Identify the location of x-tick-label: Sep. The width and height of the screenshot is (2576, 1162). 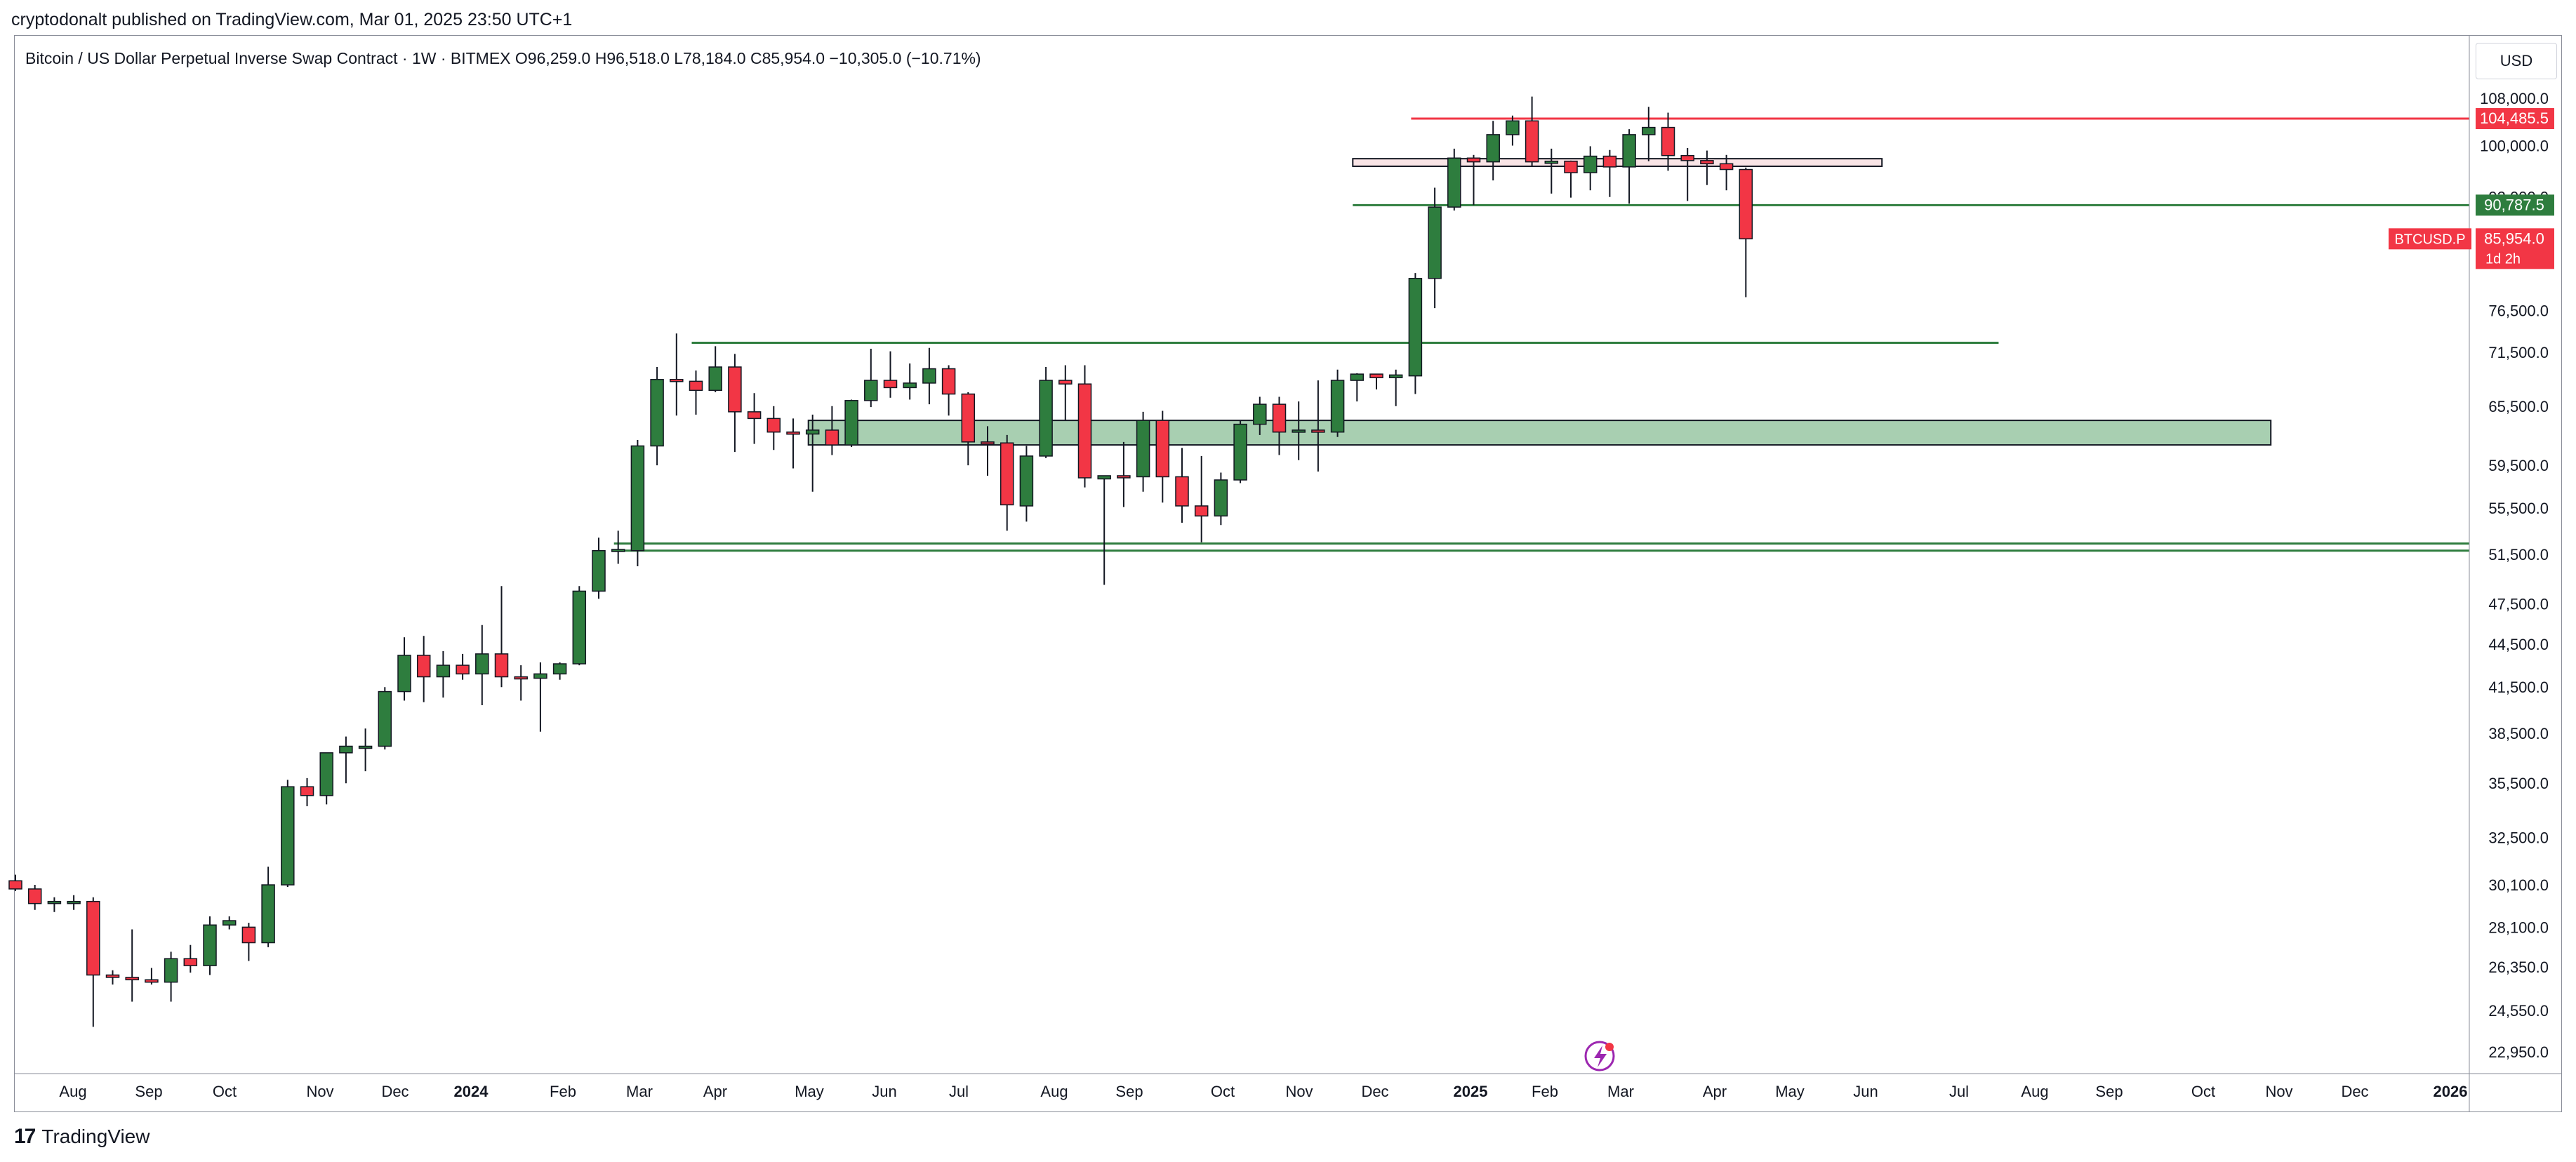
(148, 1091).